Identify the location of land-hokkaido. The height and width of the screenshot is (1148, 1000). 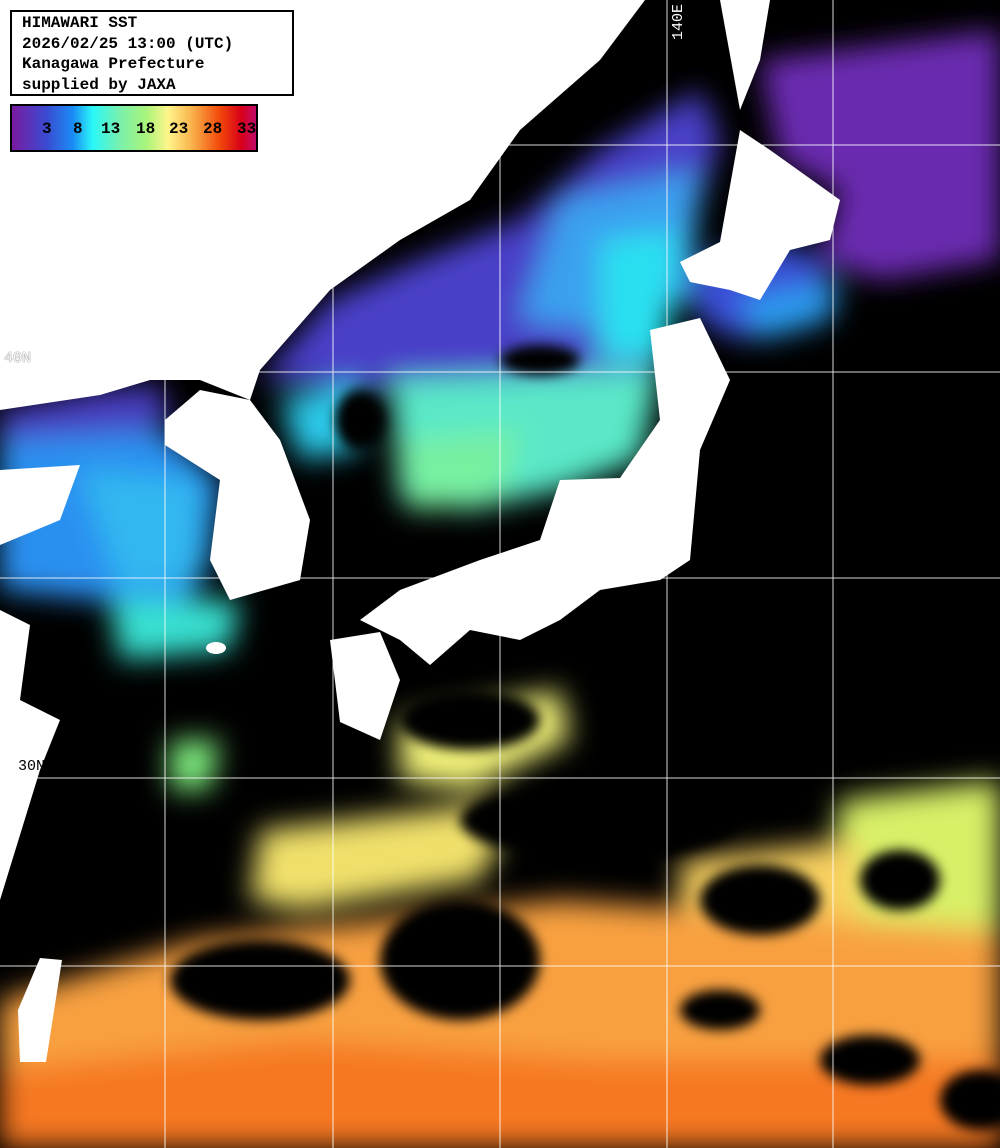
(760, 215).